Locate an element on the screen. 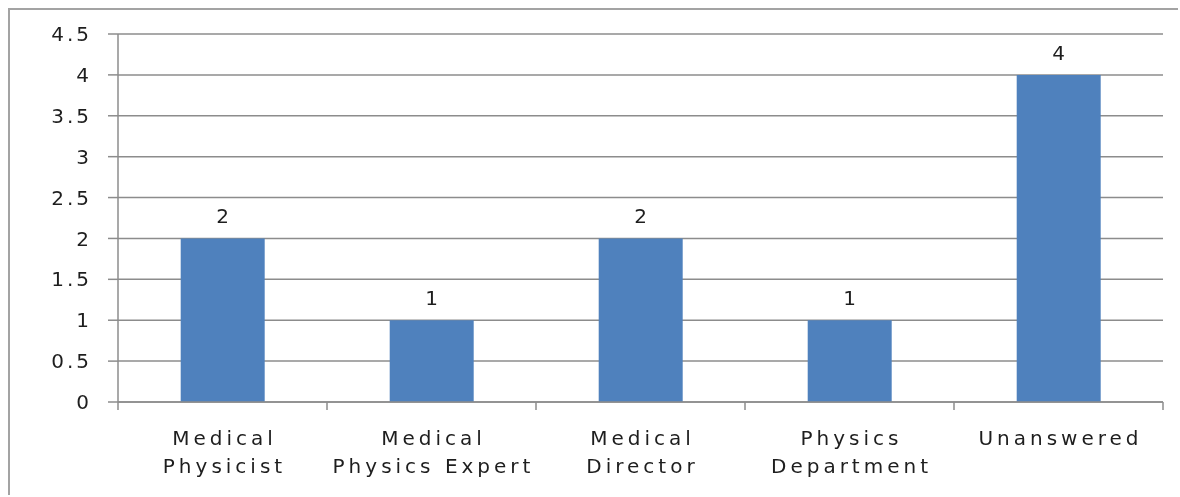 Image resolution: width=1180 pixels, height=497 pixels. y-tick-label: 3 is located at coordinates (84, 156).